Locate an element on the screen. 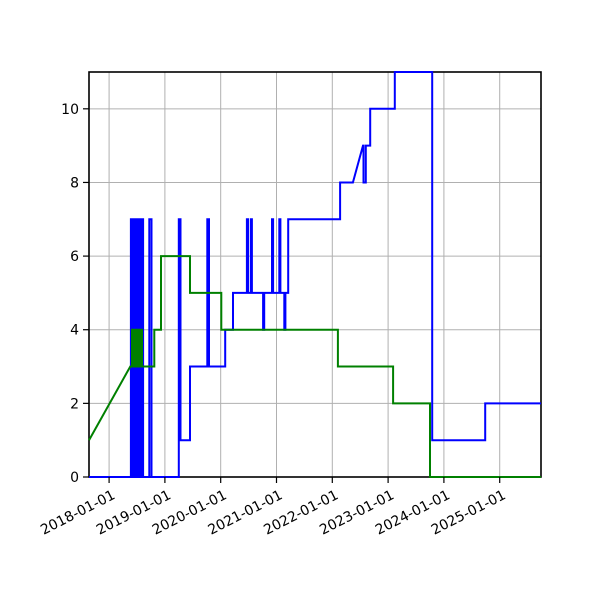  y-tick-label: 6 is located at coordinates (74, 257).